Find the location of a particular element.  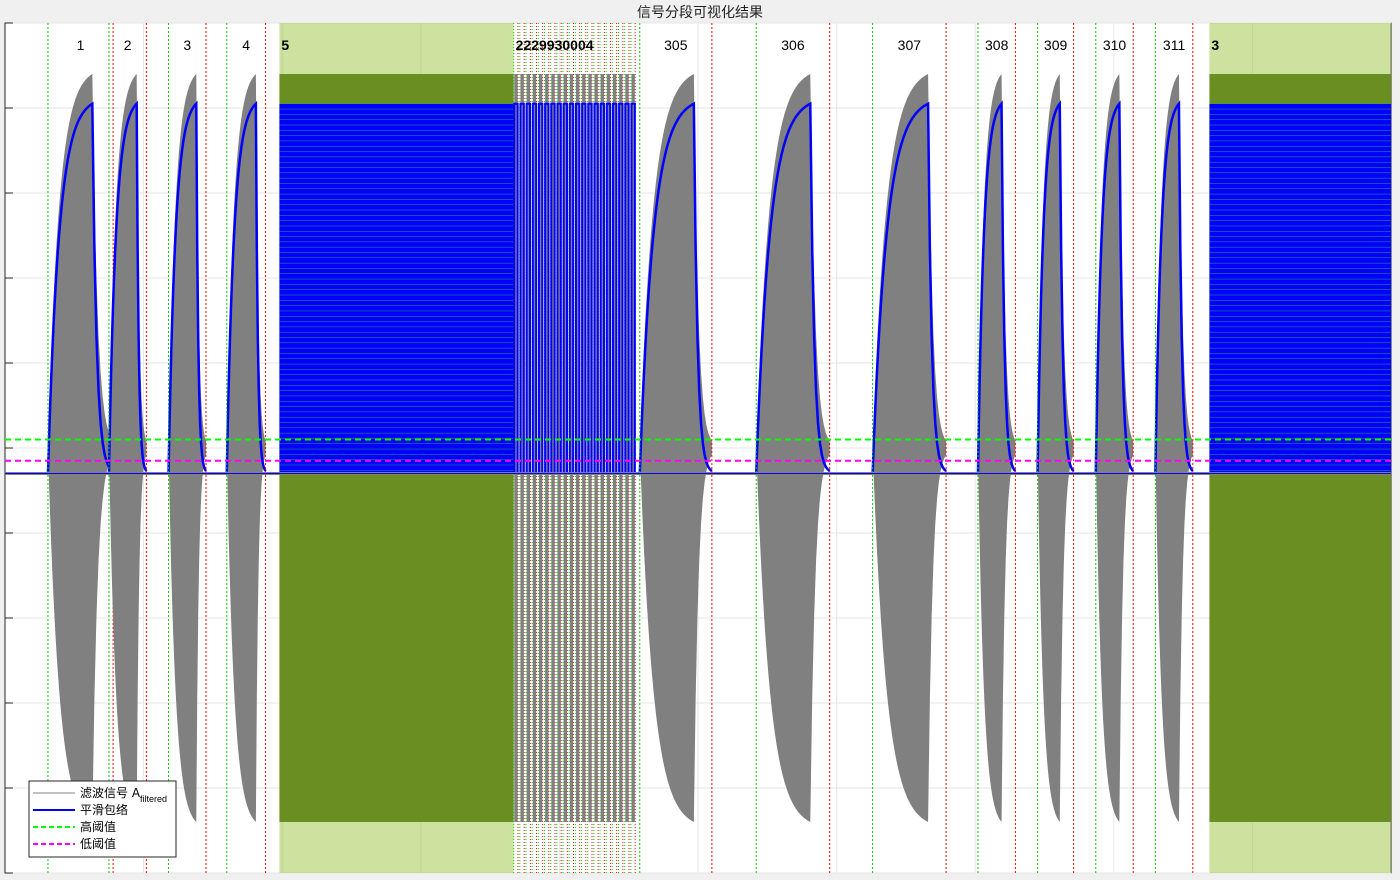

segment-label: 305 is located at coordinates (676, 45).